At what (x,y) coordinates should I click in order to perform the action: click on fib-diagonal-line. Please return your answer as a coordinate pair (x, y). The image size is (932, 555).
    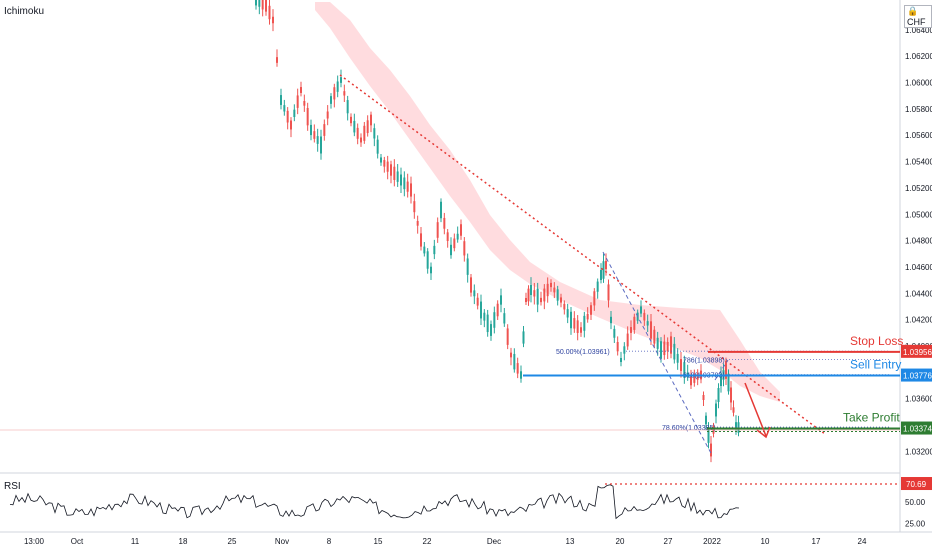
    Looking at the image, I should click on (657, 353).